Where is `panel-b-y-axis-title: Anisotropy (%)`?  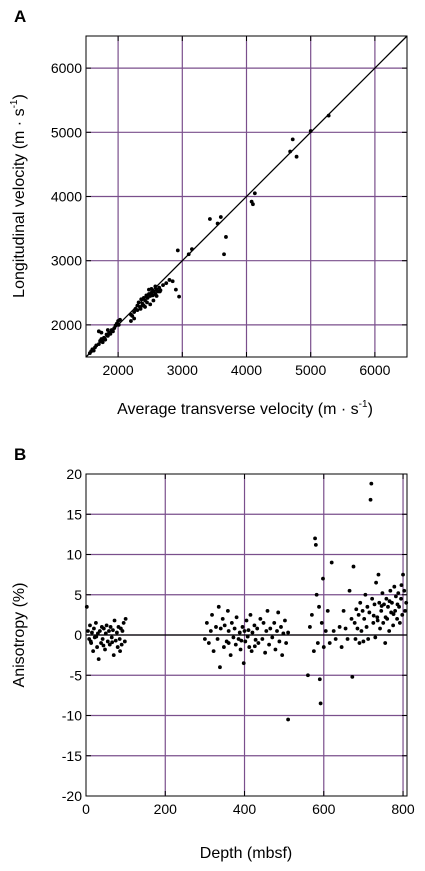 panel-b-y-axis-title: Anisotropy (%) is located at coordinates (19, 635).